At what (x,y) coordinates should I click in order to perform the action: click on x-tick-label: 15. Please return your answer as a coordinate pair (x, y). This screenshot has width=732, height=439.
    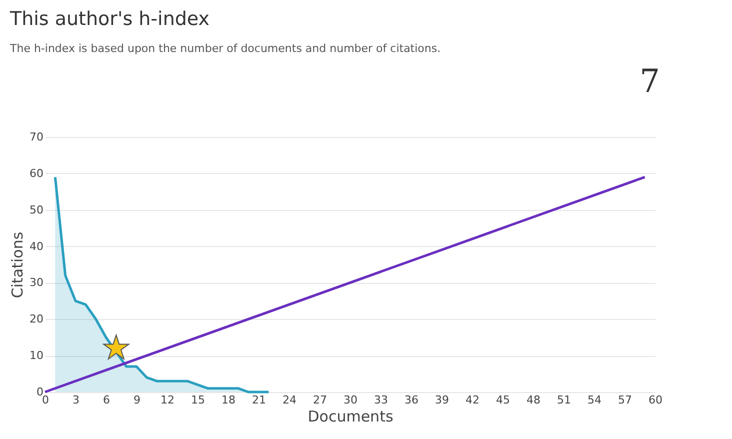
    Looking at the image, I should click on (198, 400).